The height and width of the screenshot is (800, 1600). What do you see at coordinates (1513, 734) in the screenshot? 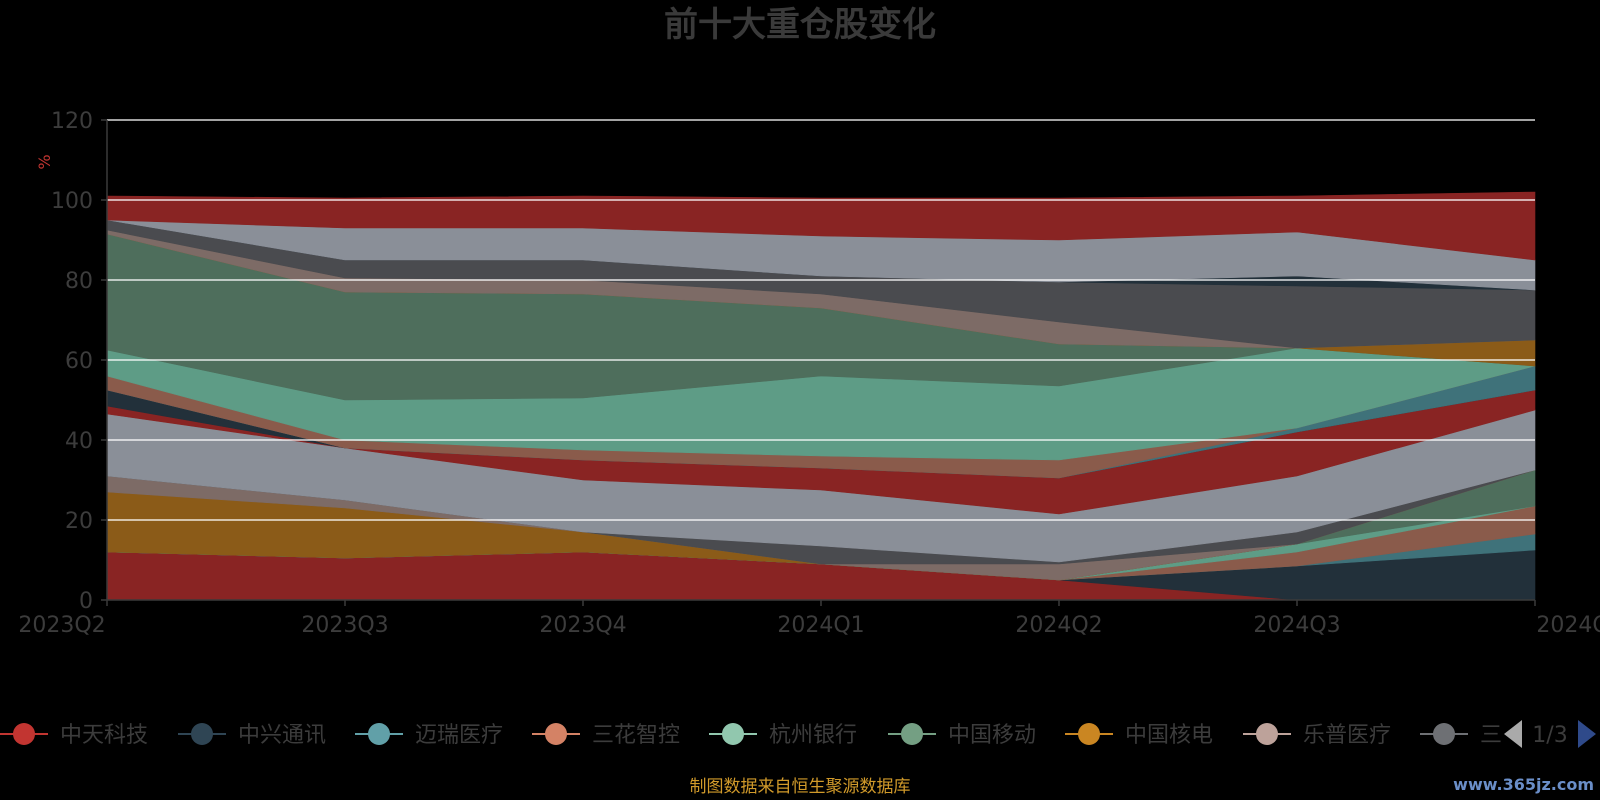
I see `legend-prev-arrow-icon` at bounding box center [1513, 734].